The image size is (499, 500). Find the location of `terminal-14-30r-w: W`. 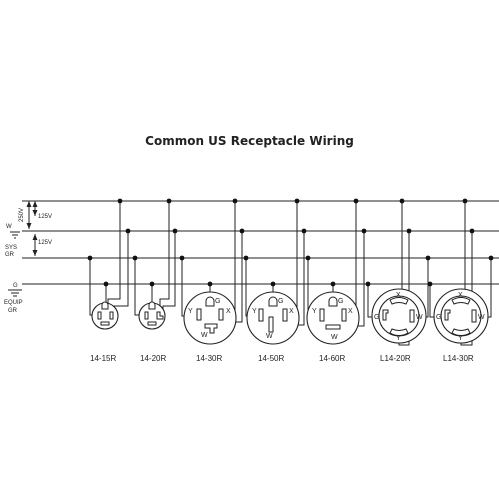

terminal-14-30r-w: W is located at coordinates (204, 335).